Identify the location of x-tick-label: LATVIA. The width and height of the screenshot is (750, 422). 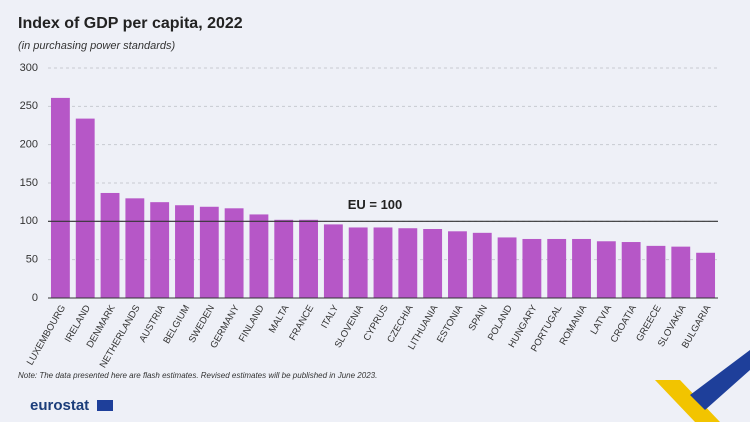
(602, 320).